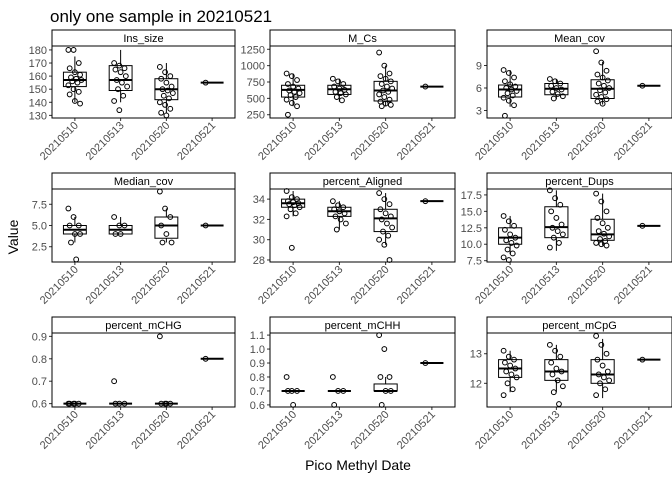 This screenshot has height=480, width=672. Describe the element at coordinates (38, 51) in the screenshot. I see `y-tick-label: 180` at that location.